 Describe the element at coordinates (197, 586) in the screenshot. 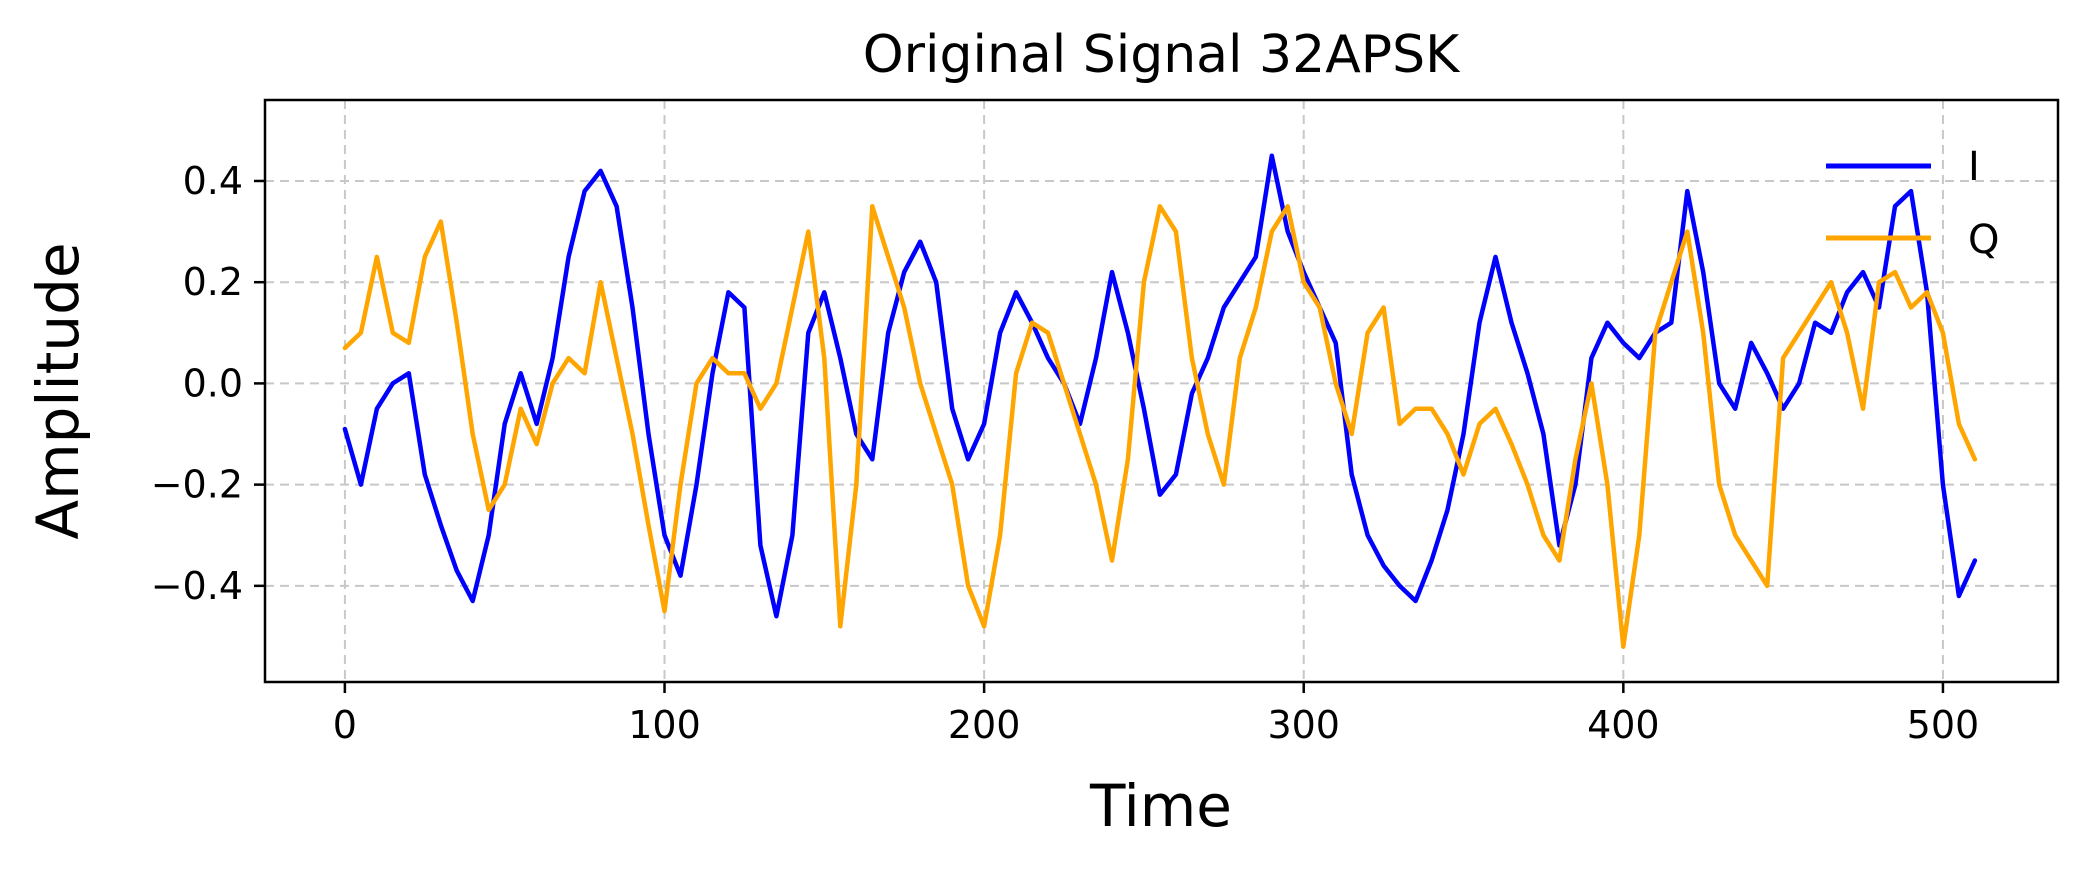

I see `y-tick-label: −0.4` at that location.